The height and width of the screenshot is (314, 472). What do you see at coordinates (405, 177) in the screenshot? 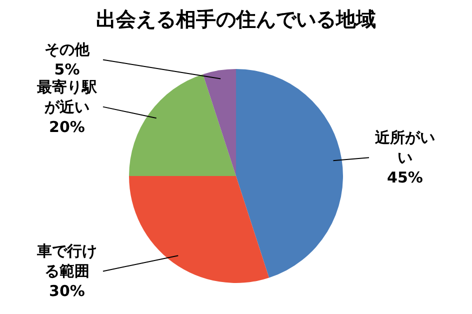
I see `data-label: 45%` at bounding box center [405, 177].